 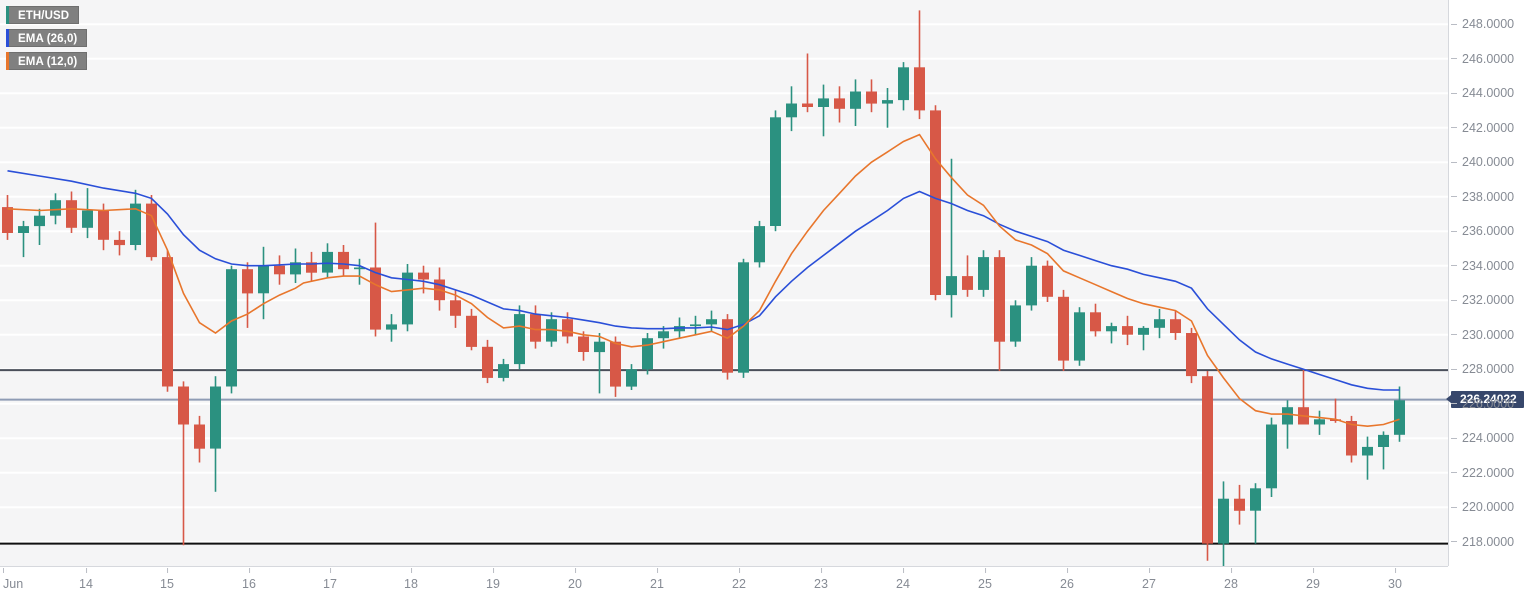 What do you see at coordinates (1481, 438) in the screenshot?
I see `price-tick: 224.0000` at bounding box center [1481, 438].